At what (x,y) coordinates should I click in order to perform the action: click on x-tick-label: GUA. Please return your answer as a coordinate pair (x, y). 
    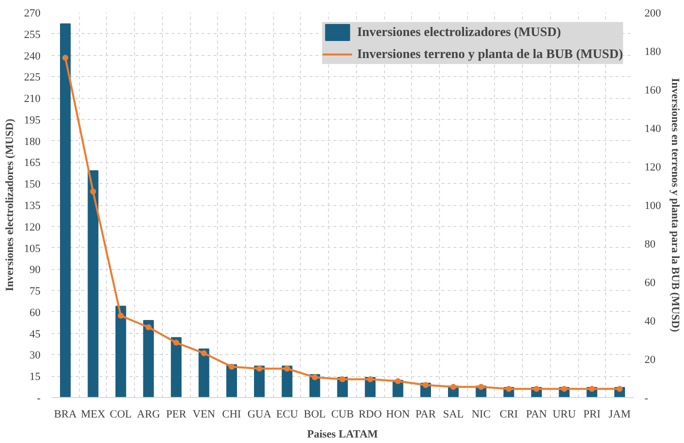
    Looking at the image, I should click on (259, 414).